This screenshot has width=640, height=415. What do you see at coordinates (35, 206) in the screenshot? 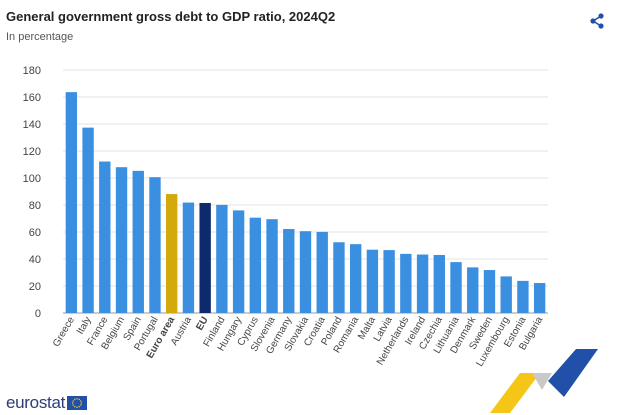
I see `y-tick-label: 80` at bounding box center [35, 206].